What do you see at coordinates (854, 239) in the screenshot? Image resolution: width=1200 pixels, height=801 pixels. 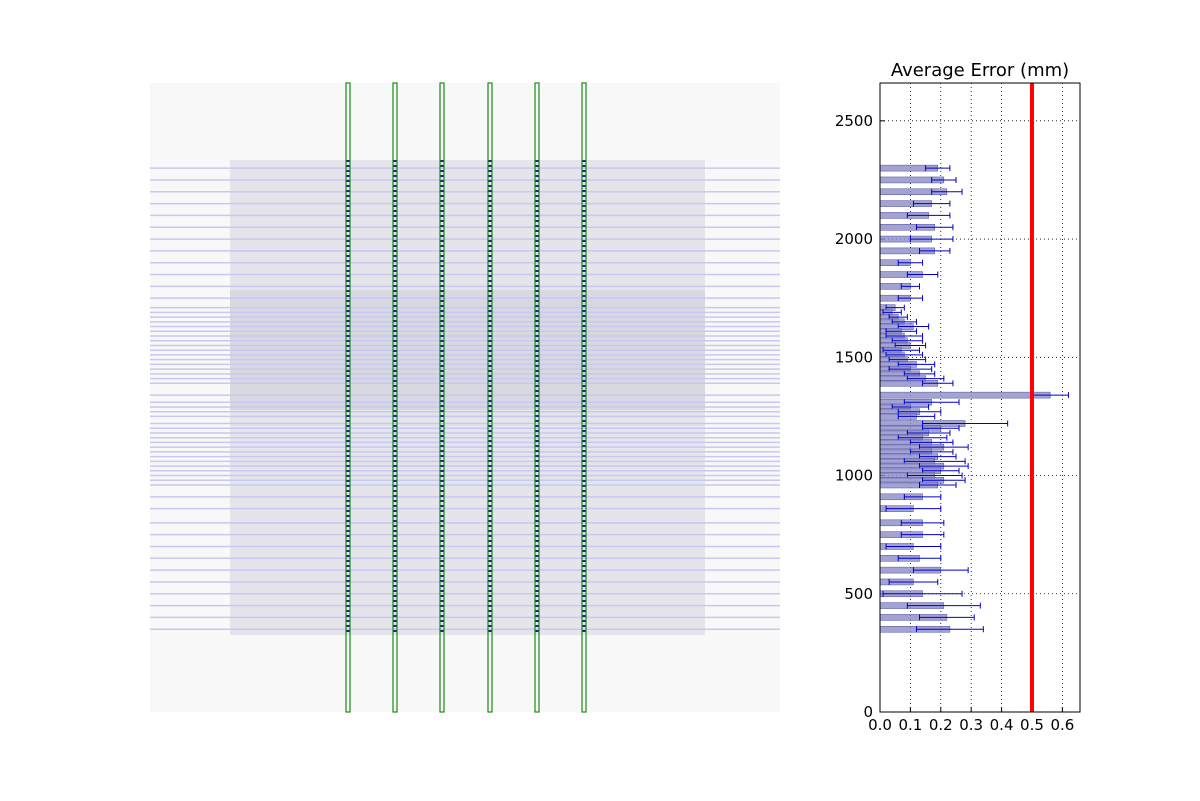 I see `y-tick-label: 2000` at bounding box center [854, 239].